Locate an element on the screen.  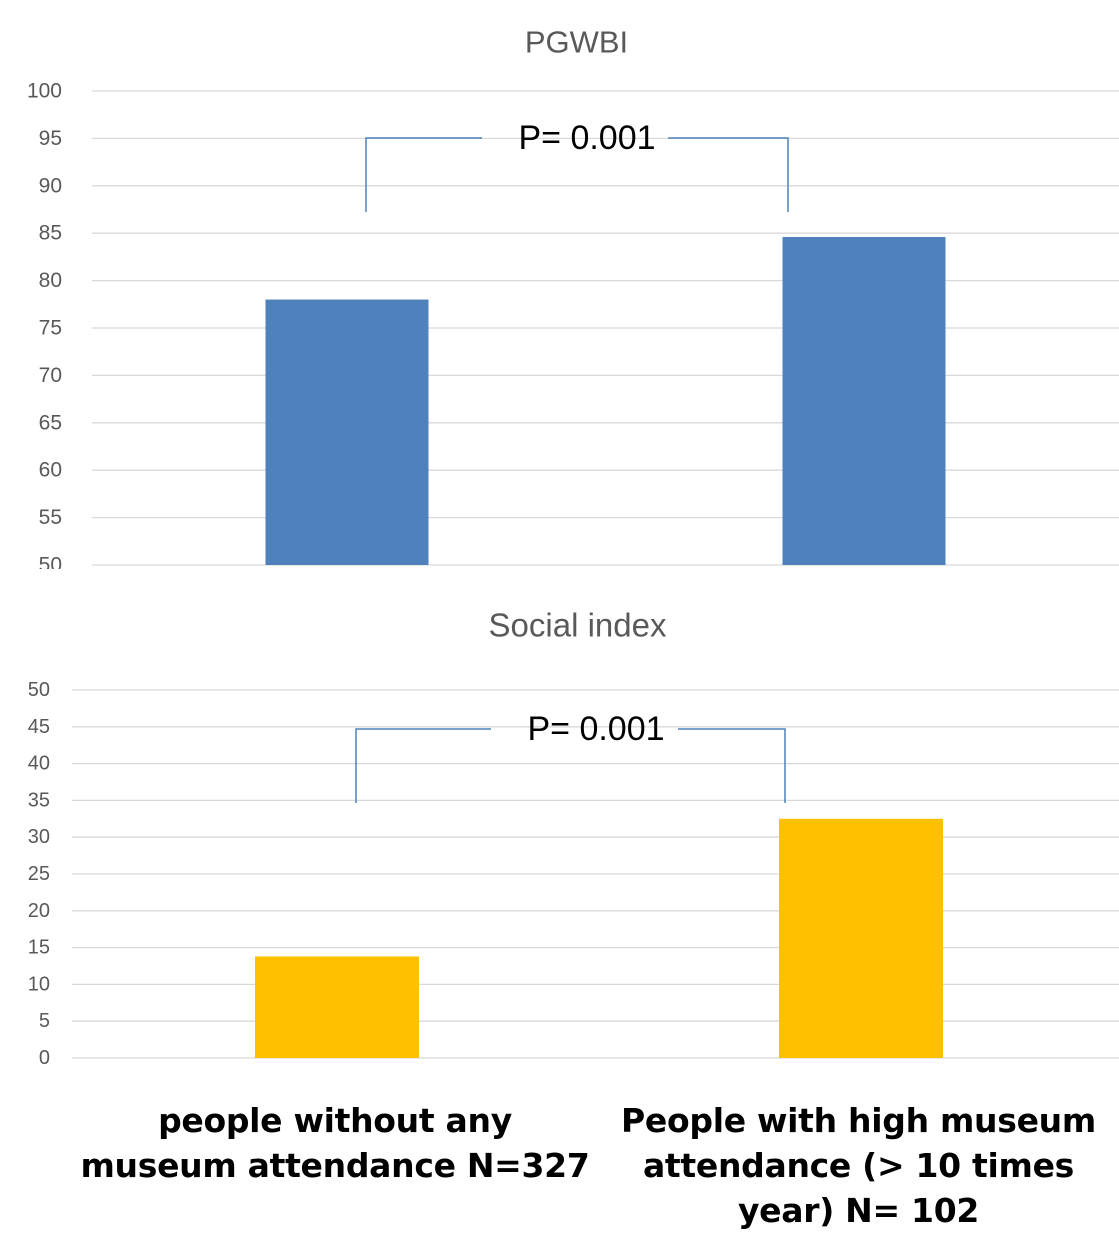
chart1-tick-label: 70 is located at coordinates (50, 375).